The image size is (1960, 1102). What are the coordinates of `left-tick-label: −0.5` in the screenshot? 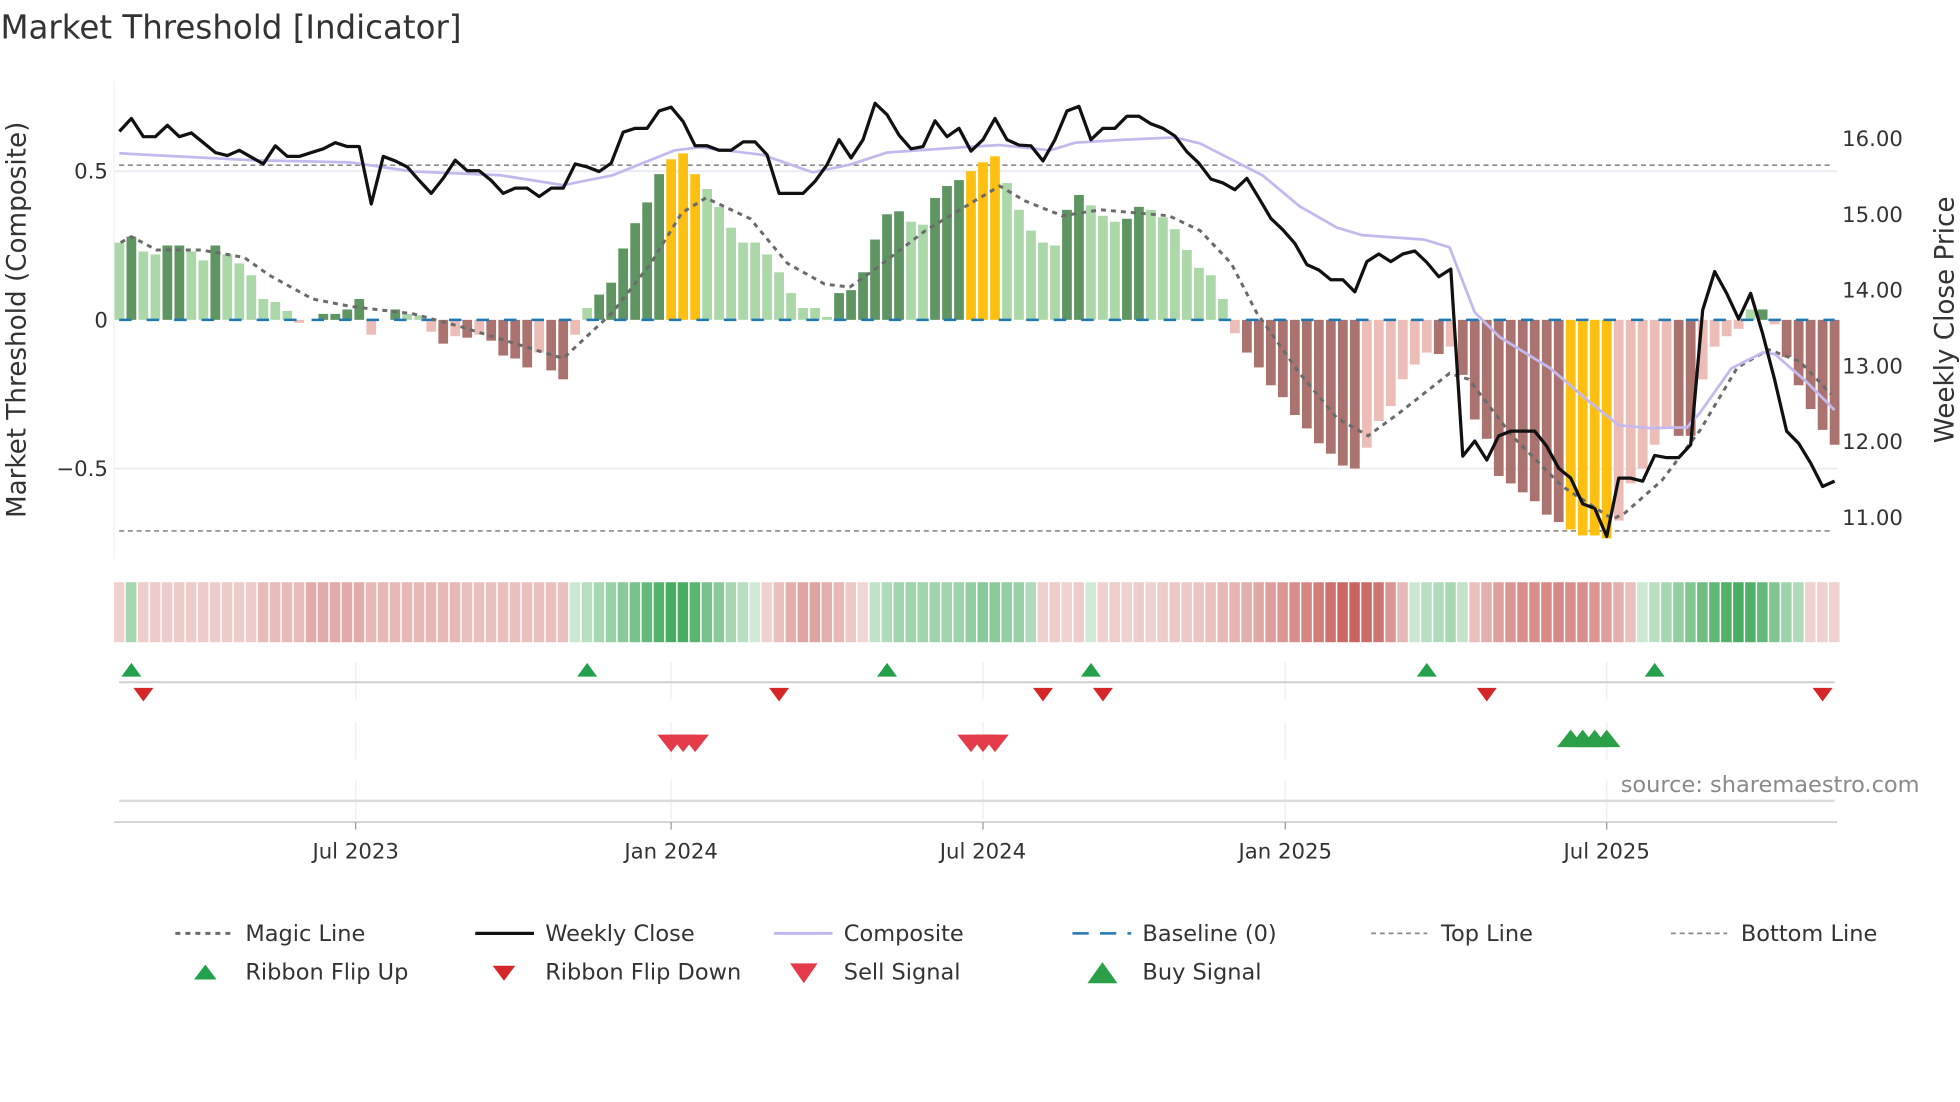 It's located at (82, 469).